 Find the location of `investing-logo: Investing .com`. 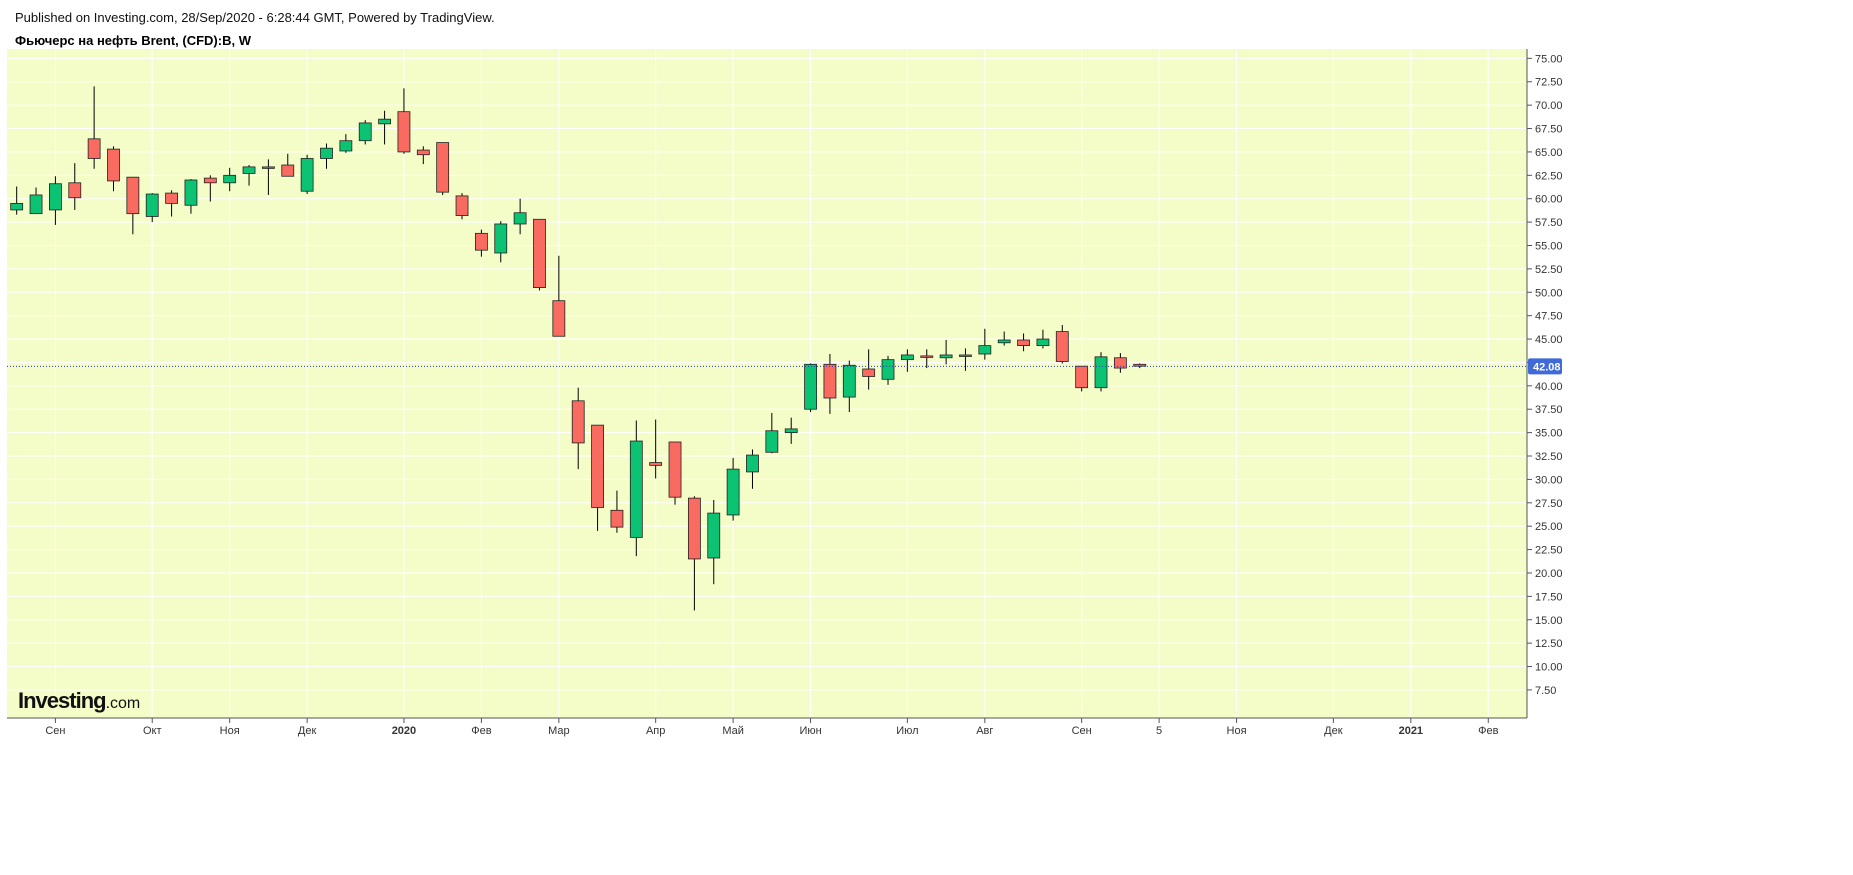

investing-logo: Investing .com is located at coordinates (79, 700).